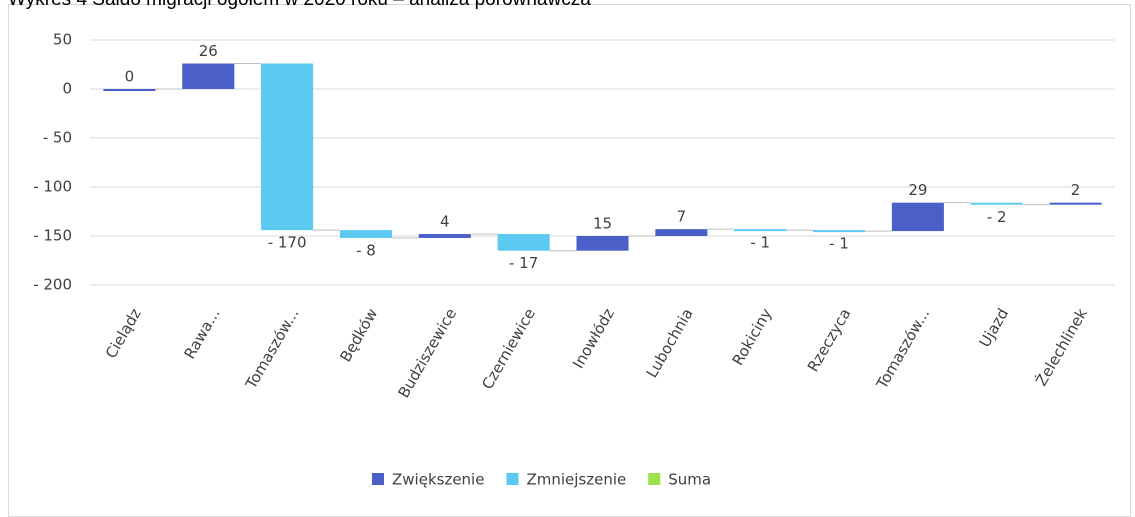 The image size is (1135, 517). What do you see at coordinates (994, 327) in the screenshot?
I see `x-tick-label: Ujazd` at bounding box center [994, 327].